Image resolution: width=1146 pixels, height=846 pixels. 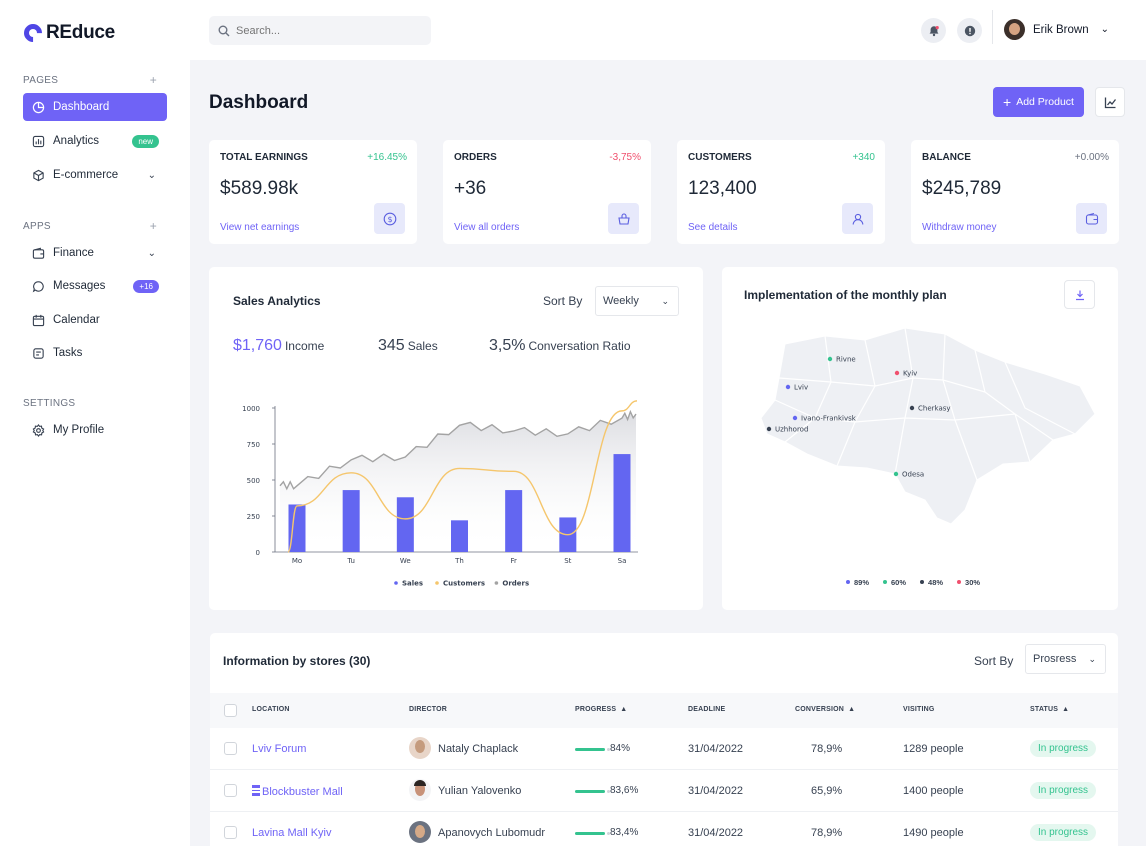 What do you see at coordinates (707, 709) in the screenshot?
I see `column-header-deadline: DEADLINE` at bounding box center [707, 709].